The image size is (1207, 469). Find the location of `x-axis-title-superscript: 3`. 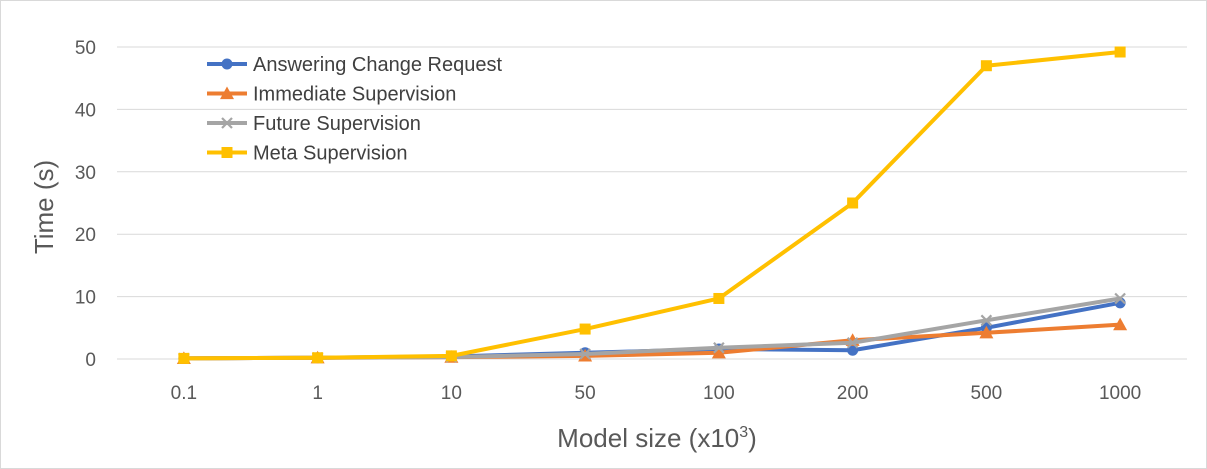

x-axis-title-superscript: 3 is located at coordinates (743, 432).